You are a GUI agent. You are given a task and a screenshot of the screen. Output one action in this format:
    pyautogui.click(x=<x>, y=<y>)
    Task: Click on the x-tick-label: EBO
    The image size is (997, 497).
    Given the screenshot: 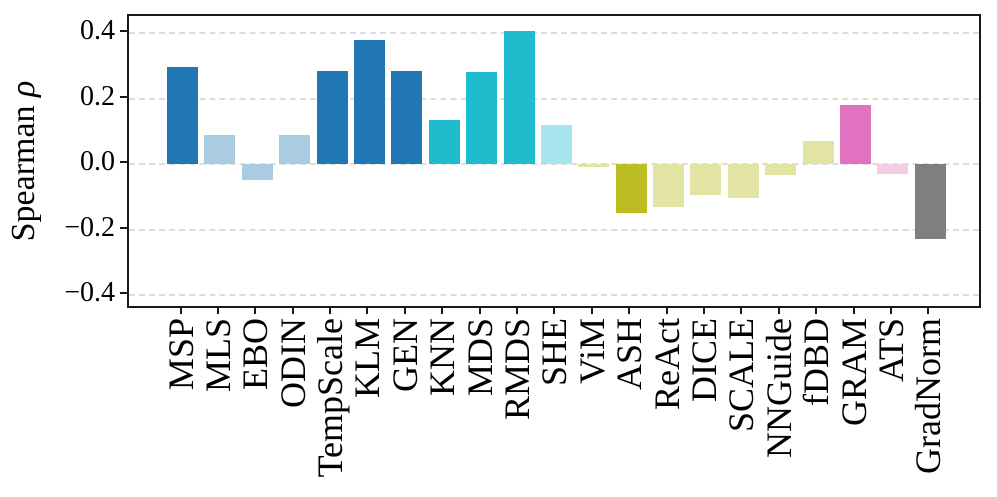 What is the action you would take?
    pyautogui.click(x=255, y=354)
    